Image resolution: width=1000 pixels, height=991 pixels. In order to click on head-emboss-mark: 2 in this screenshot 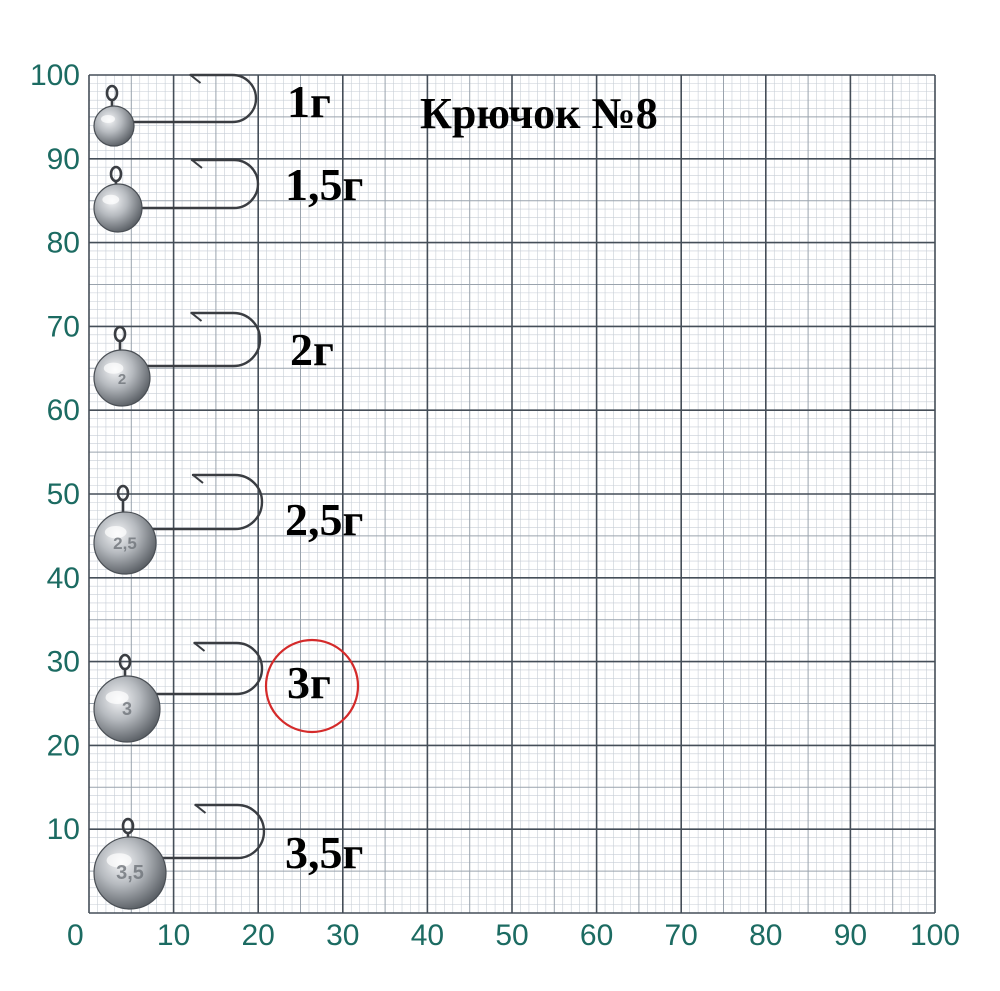, I will do `click(122, 379)`.